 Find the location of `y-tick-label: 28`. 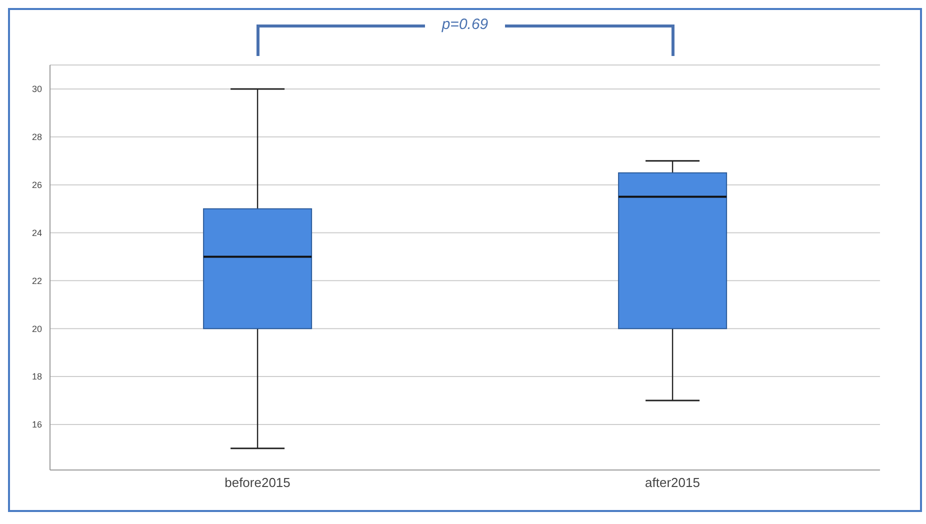

y-tick-label: 28 is located at coordinates (37, 137).